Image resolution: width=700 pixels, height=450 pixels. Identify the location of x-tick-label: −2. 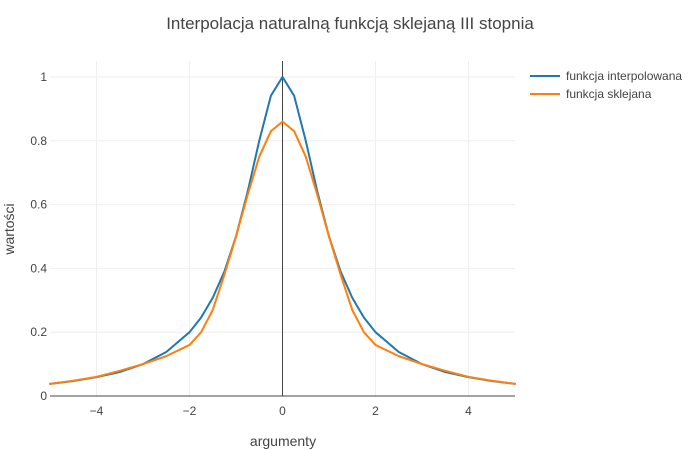
(190, 411).